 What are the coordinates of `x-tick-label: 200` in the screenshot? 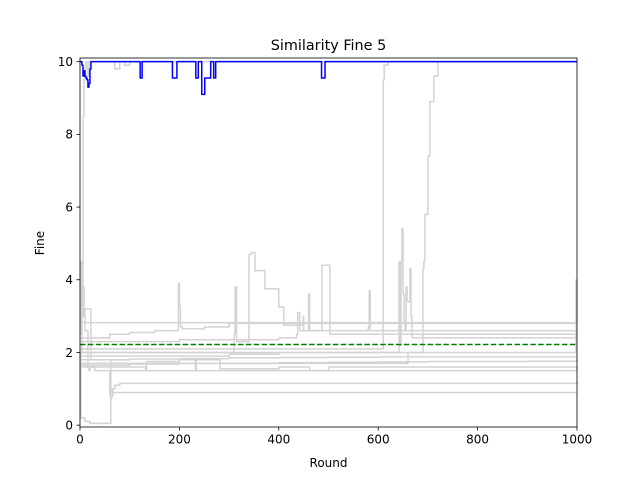 It's located at (179, 440).